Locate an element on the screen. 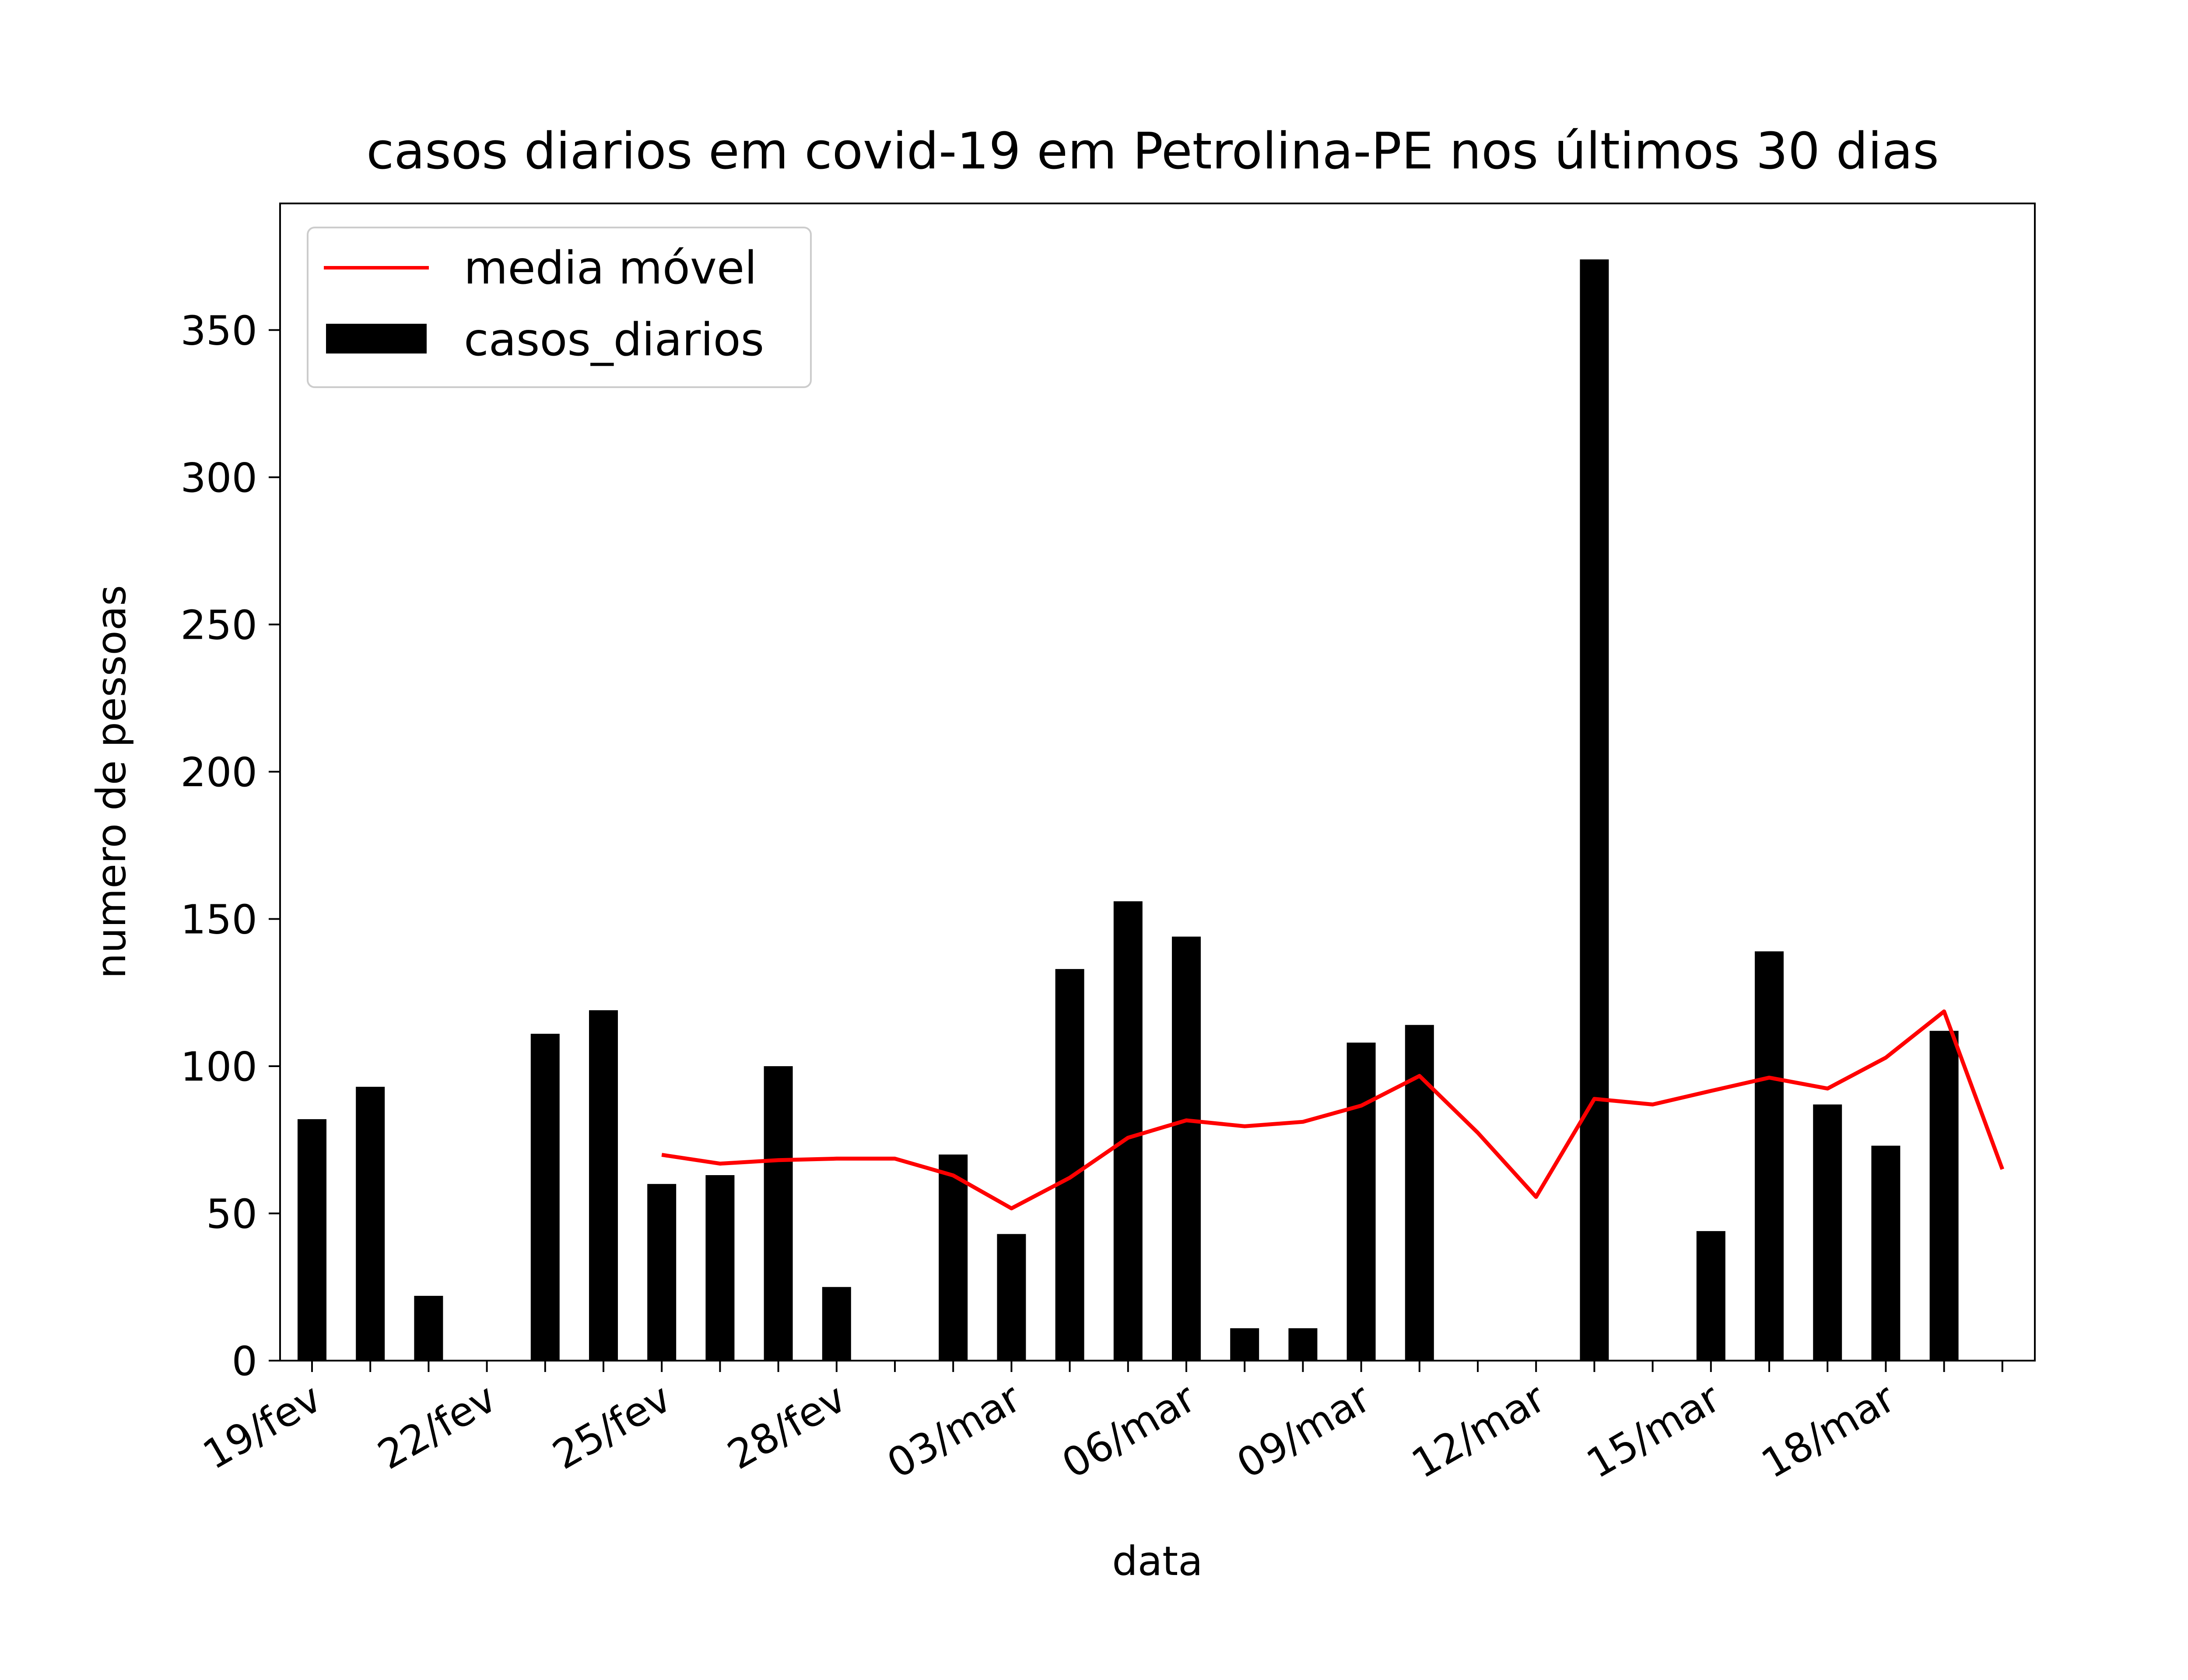 Image resolution: width=2188 pixels, height=1680 pixels. y-tick-label: 200 is located at coordinates (218, 772).